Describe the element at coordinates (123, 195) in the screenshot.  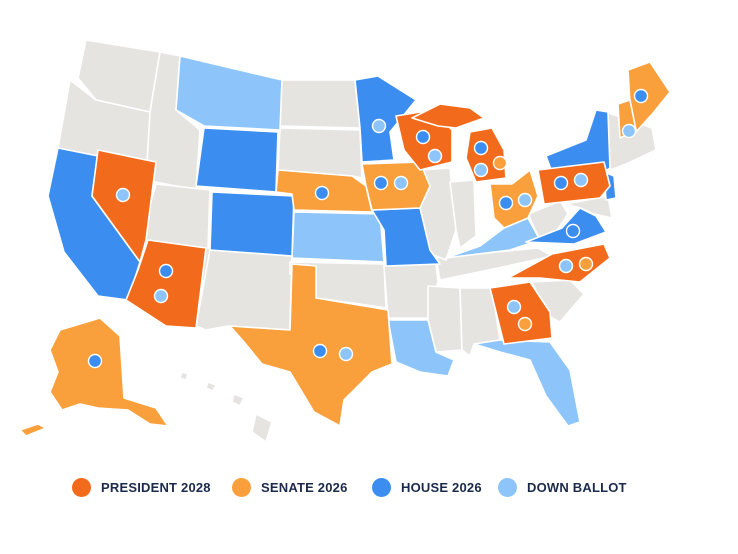
I see `race-marker-nevada-down-ballot` at that location.